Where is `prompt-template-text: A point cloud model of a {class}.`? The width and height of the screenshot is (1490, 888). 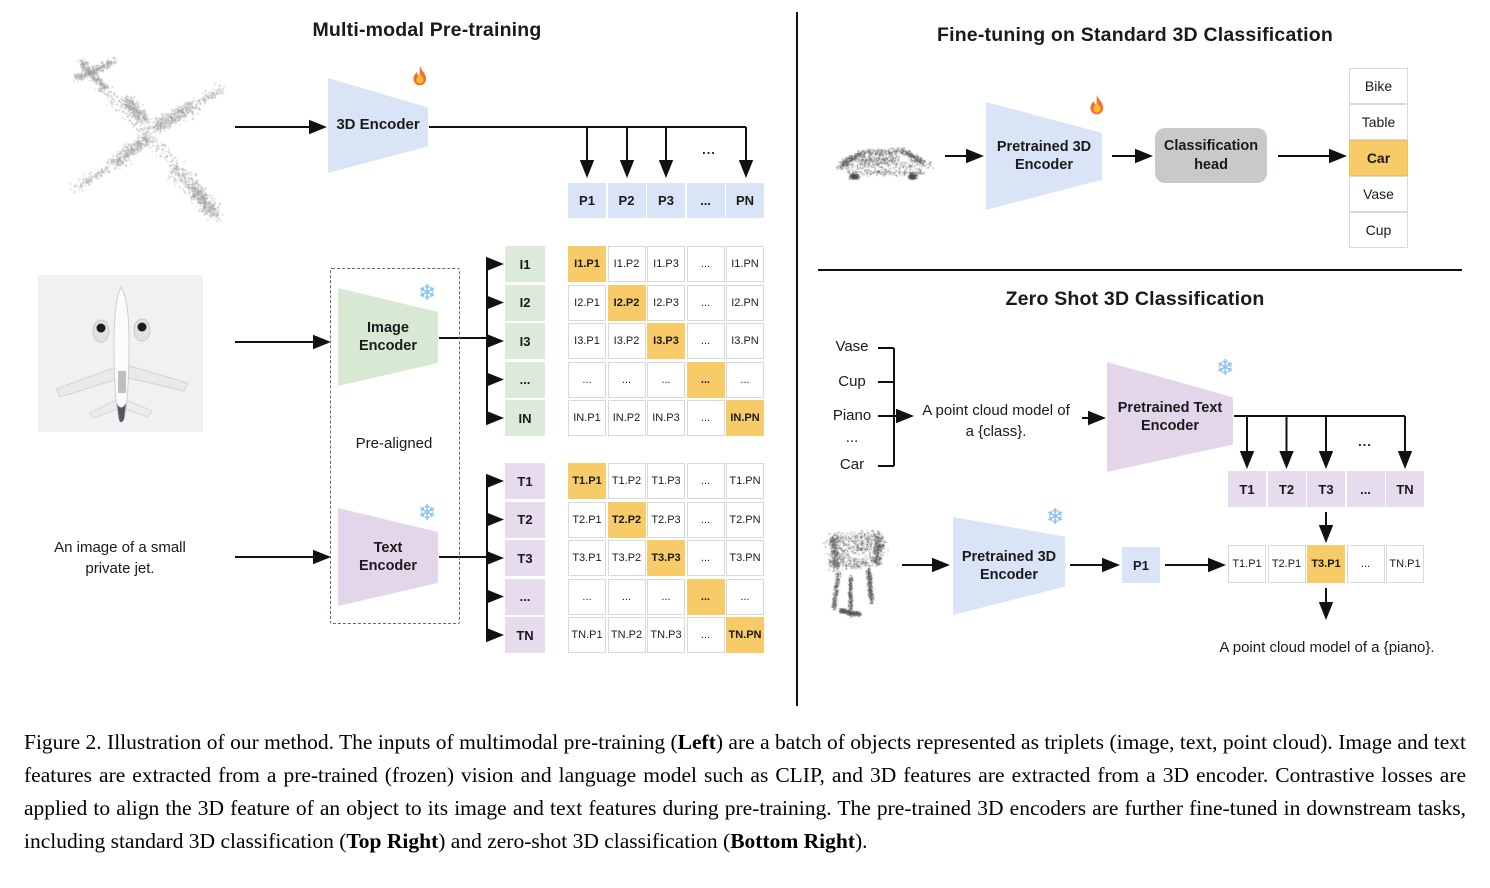 prompt-template-text: A point cloud model of a {class}. is located at coordinates (996, 421).